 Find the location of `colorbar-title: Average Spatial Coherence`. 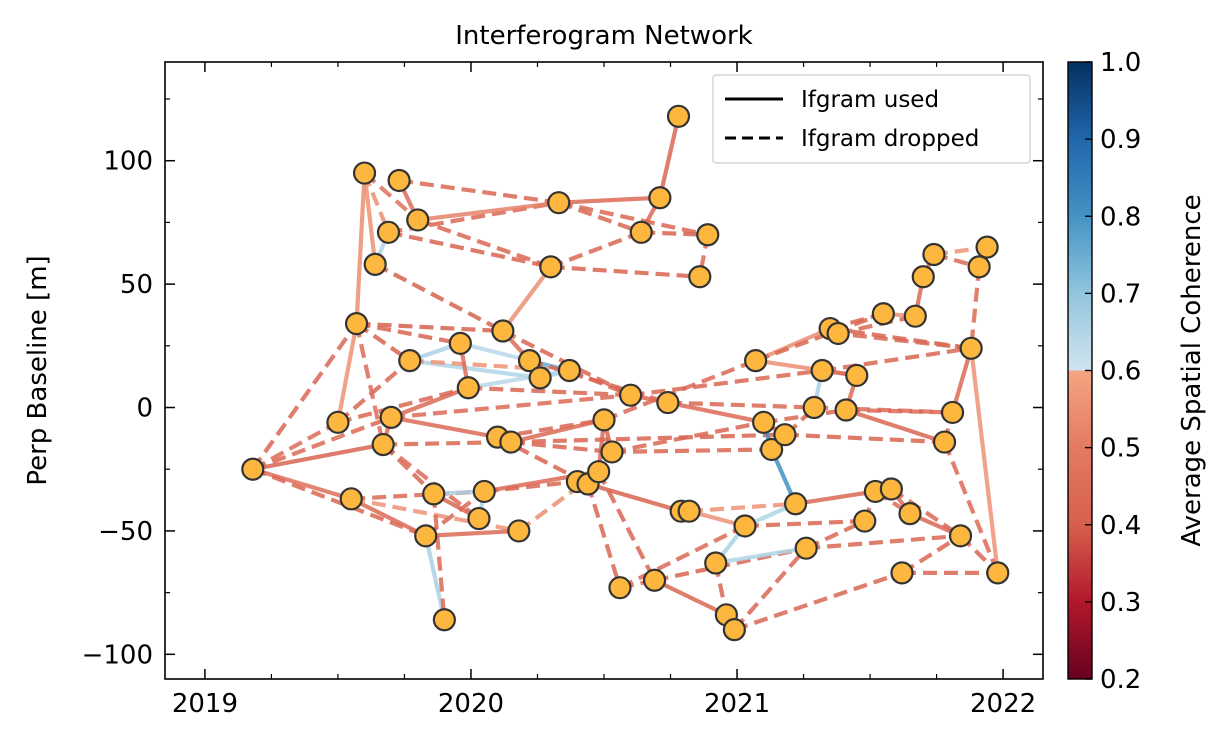

colorbar-title: Average Spatial Coherence is located at coordinates (1192, 370).